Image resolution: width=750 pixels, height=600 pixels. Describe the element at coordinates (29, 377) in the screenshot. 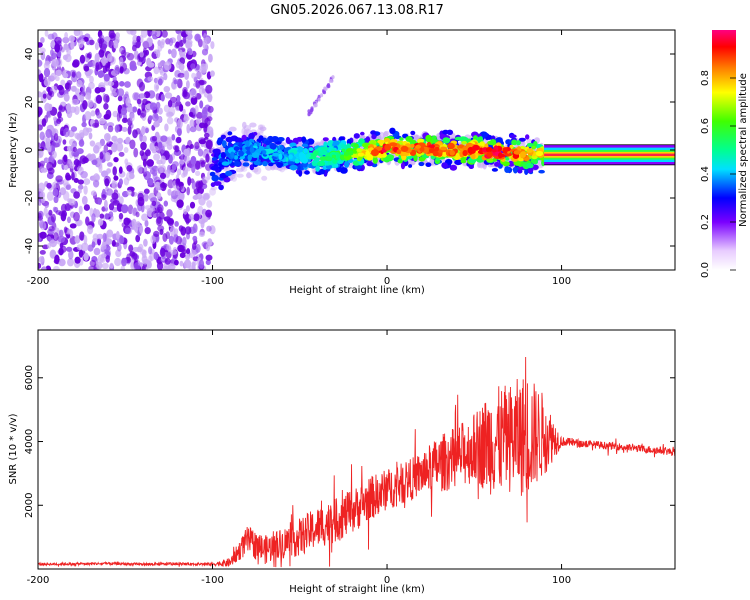

I see `y-tick-label: 6000` at that location.